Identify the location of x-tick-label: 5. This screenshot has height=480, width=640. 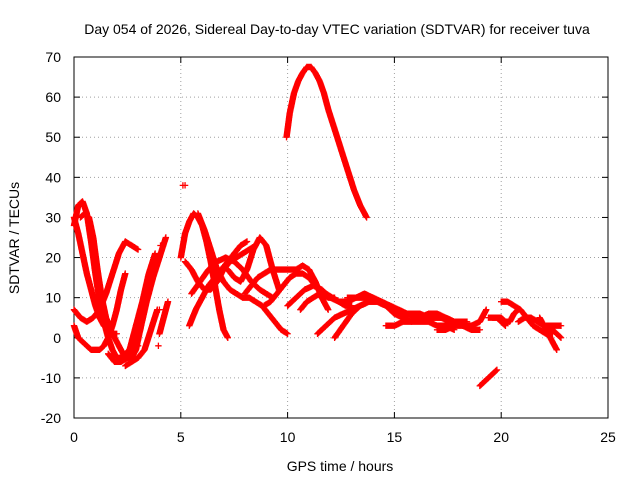
(181, 437).